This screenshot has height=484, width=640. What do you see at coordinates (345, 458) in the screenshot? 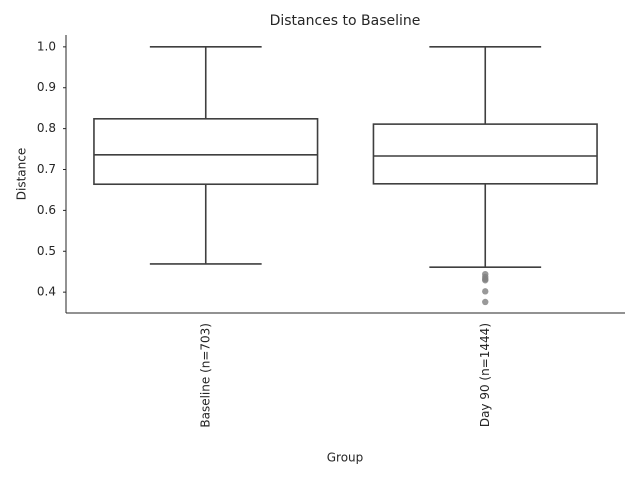
I see `x-axis-label: Group` at bounding box center [345, 458].